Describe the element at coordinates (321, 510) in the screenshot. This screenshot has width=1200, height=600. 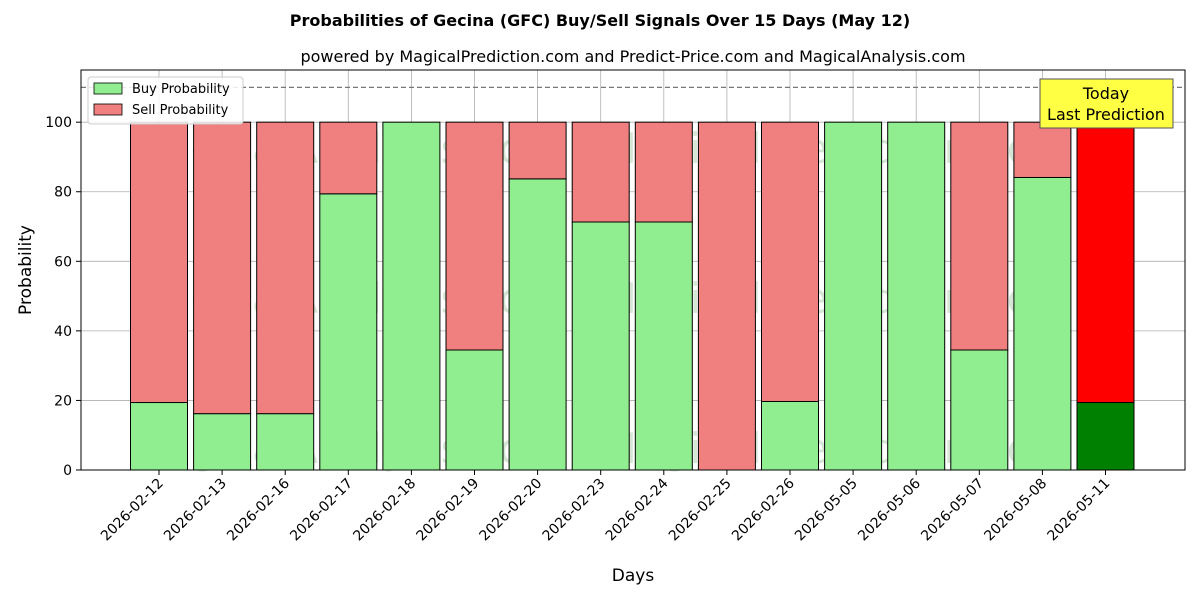
I see `x-tick-label: 2026-02-17` at that location.